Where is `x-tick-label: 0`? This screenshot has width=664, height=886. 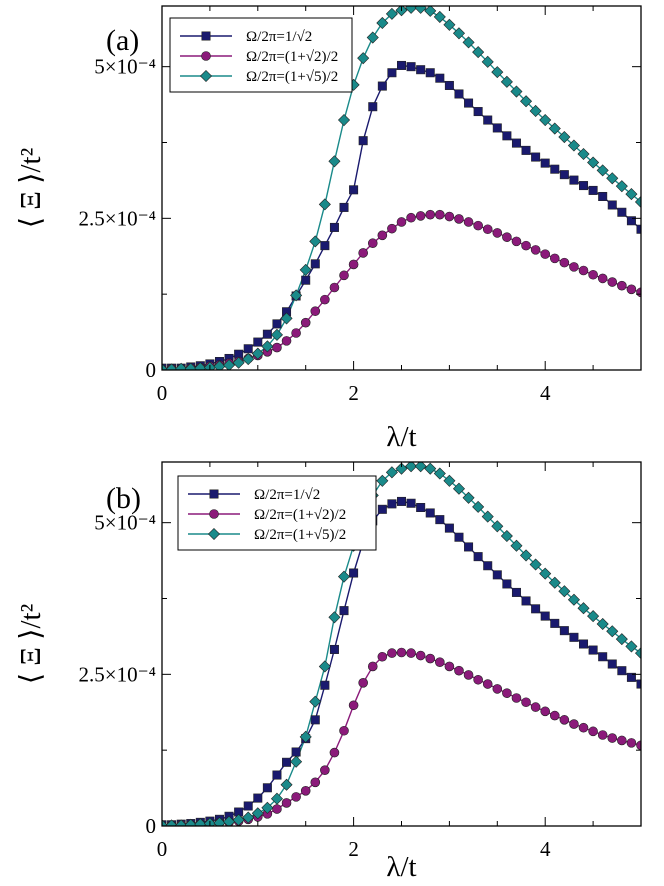 x-tick-label: 0 is located at coordinates (162, 393).